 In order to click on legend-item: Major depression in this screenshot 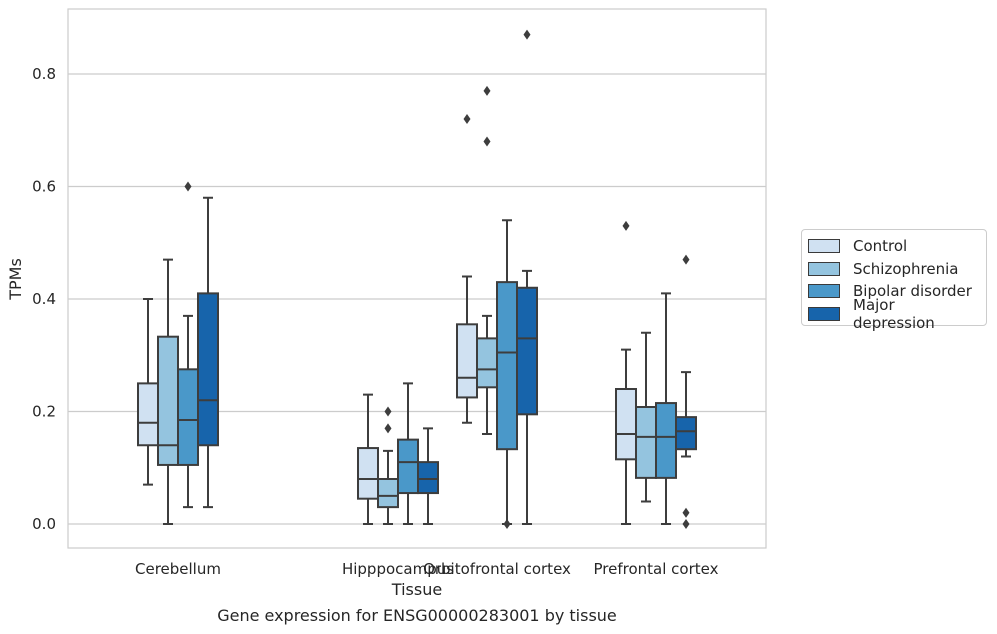, I will do `click(894, 314)`.